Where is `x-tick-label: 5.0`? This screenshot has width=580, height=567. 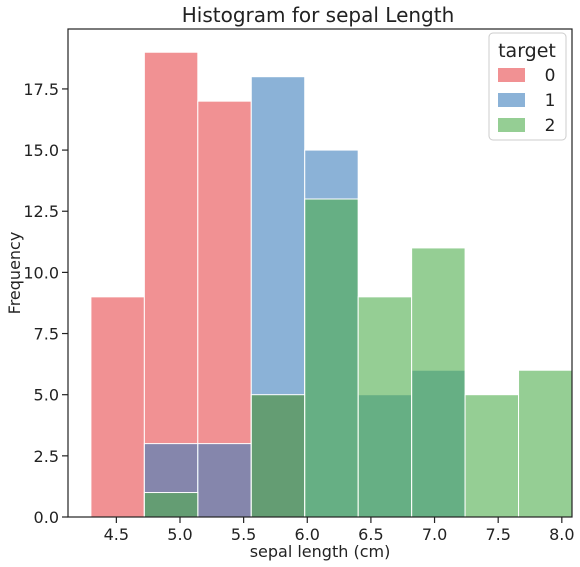 x-tick-label: 5.0 is located at coordinates (179, 534).